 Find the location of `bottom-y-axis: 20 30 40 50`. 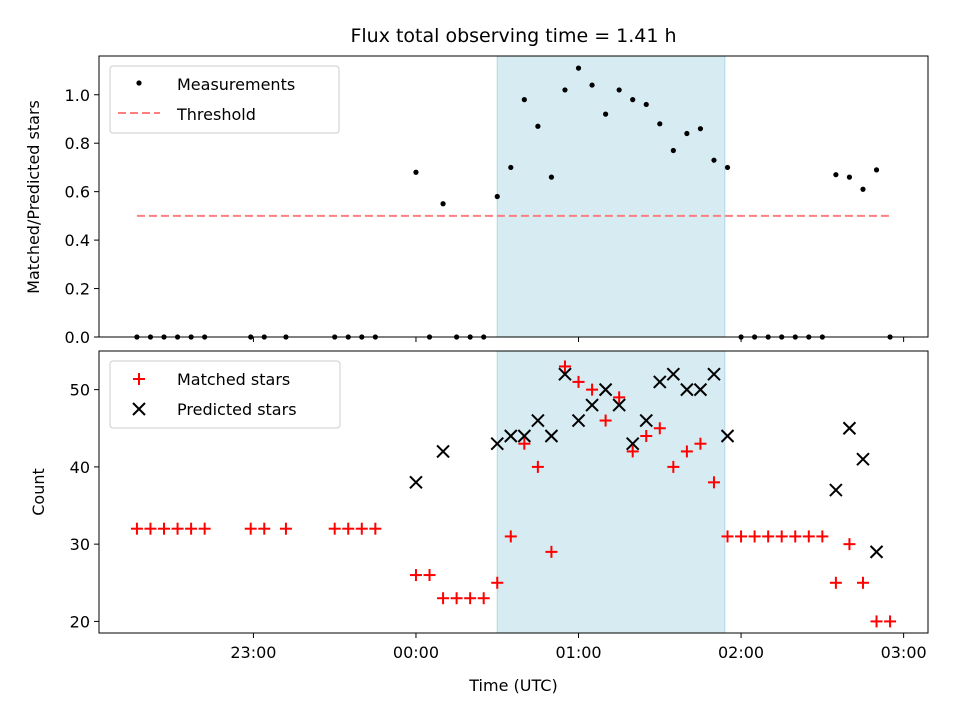

bottom-y-axis: 20 30 40 50 is located at coordinates (84, 506).